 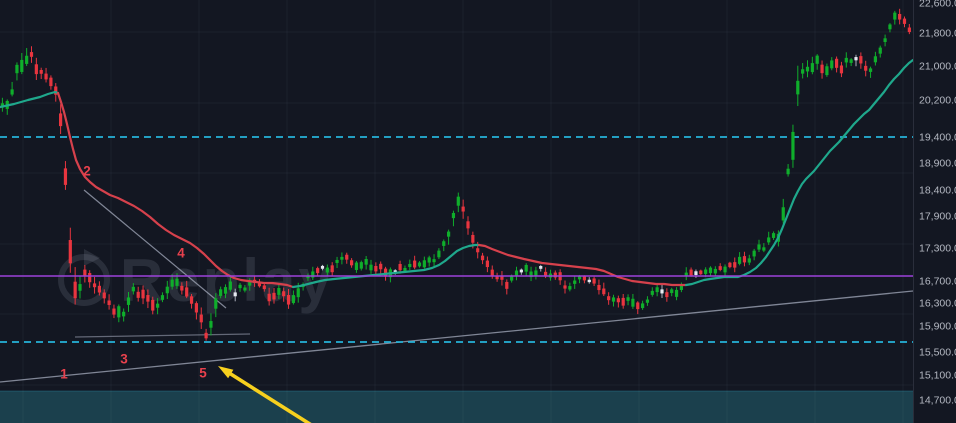 I want to click on replay-circular-arrow-icon, so click(x=84, y=280).